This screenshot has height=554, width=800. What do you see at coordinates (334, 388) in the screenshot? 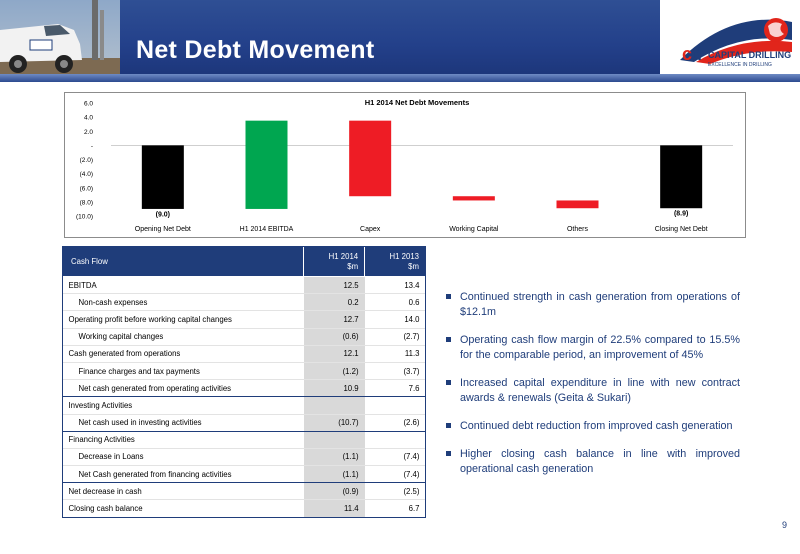
I see `value-h1-2014: 10.9` at bounding box center [334, 388].